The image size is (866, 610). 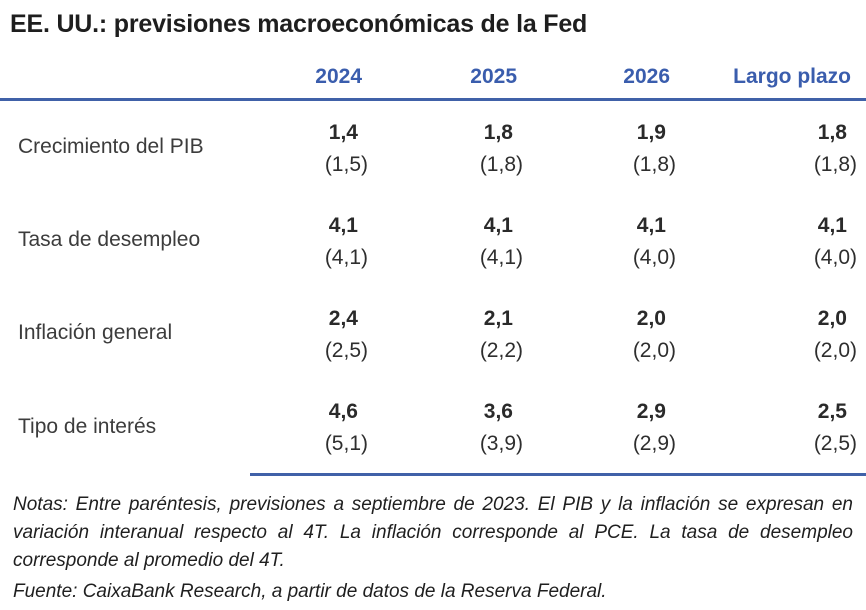 What do you see at coordinates (87, 426) in the screenshot?
I see `row-label-tipo-interes: Tipo de interés` at bounding box center [87, 426].